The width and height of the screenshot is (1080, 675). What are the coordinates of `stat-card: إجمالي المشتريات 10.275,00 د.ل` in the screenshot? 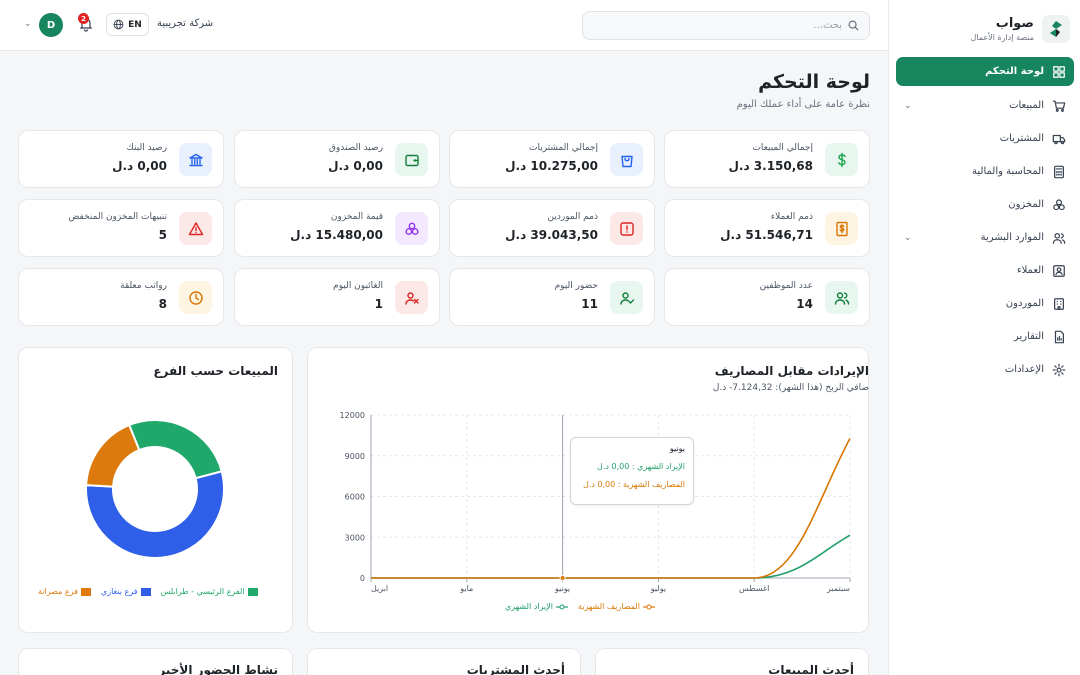 It's located at (552, 159).